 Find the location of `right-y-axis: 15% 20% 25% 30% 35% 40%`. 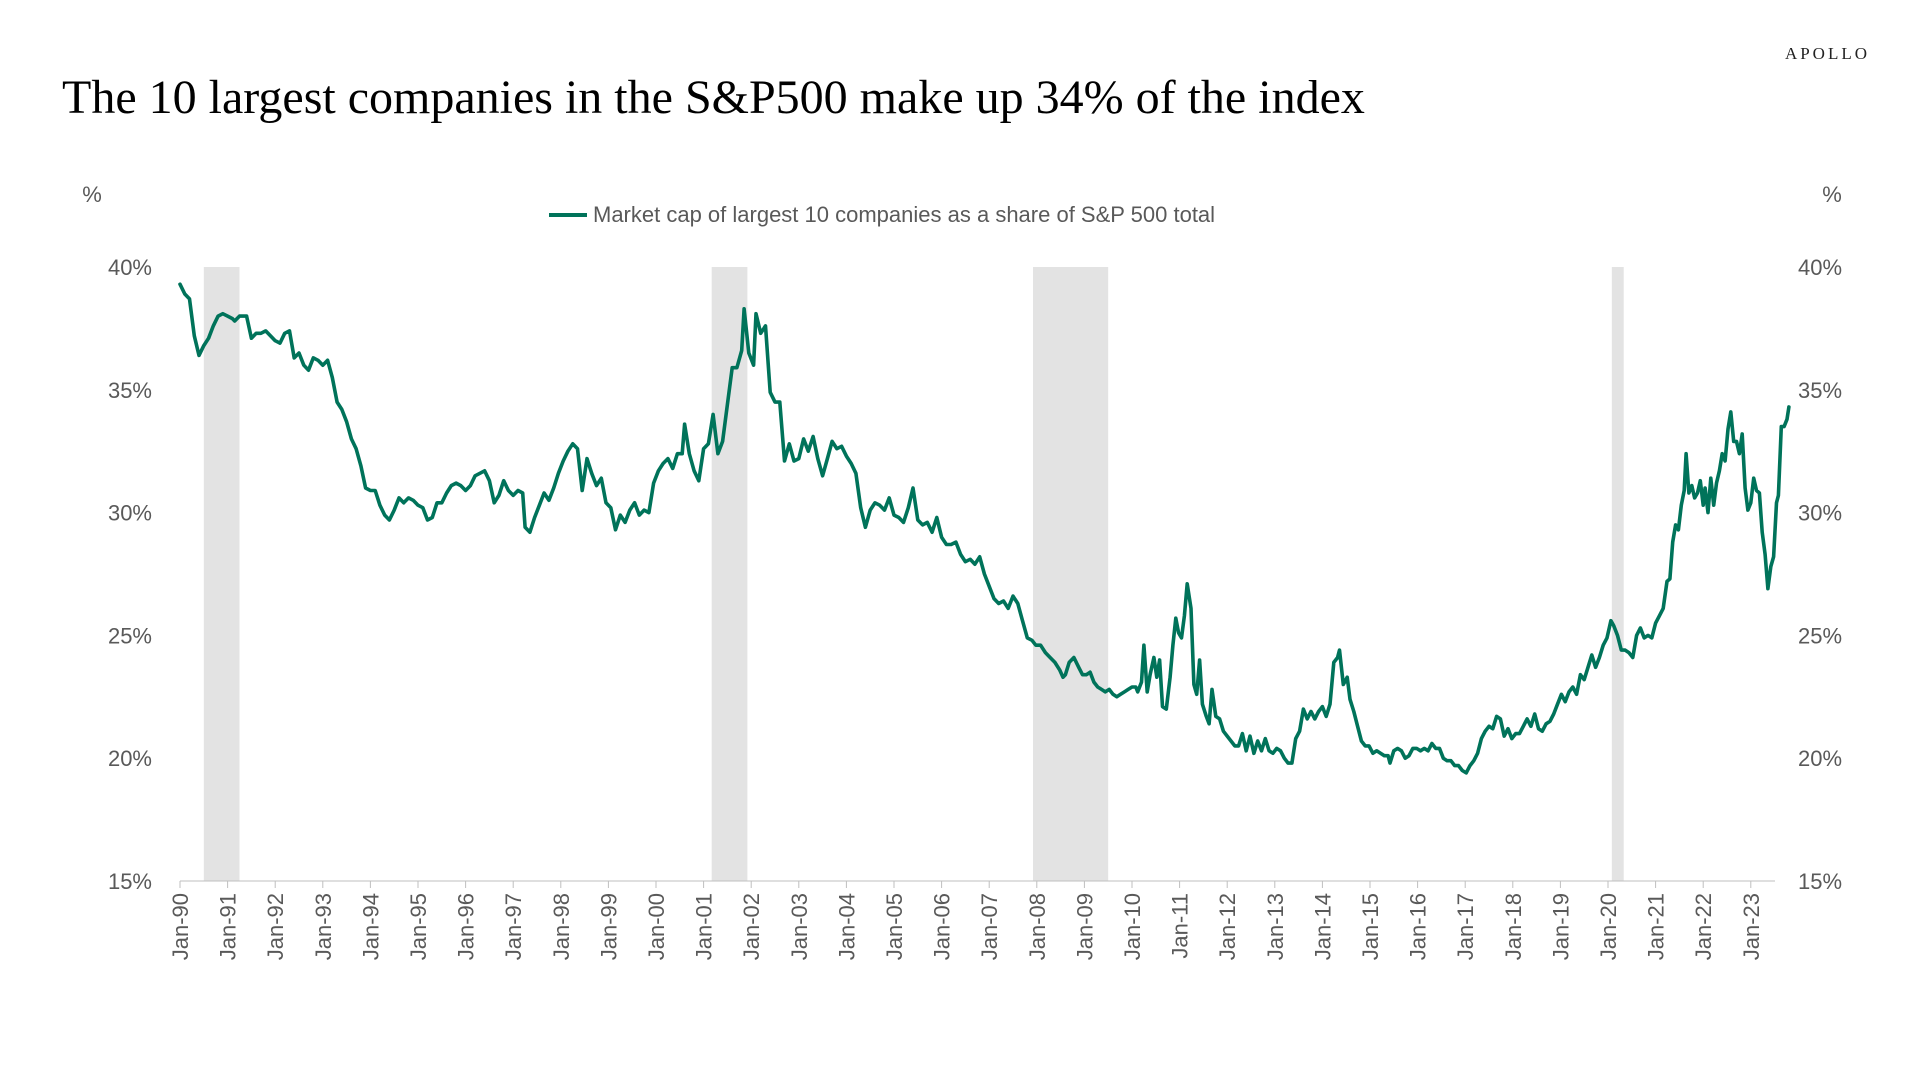

right-y-axis: 15% 20% 25% 30% 35% 40% is located at coordinates (1820, 574).